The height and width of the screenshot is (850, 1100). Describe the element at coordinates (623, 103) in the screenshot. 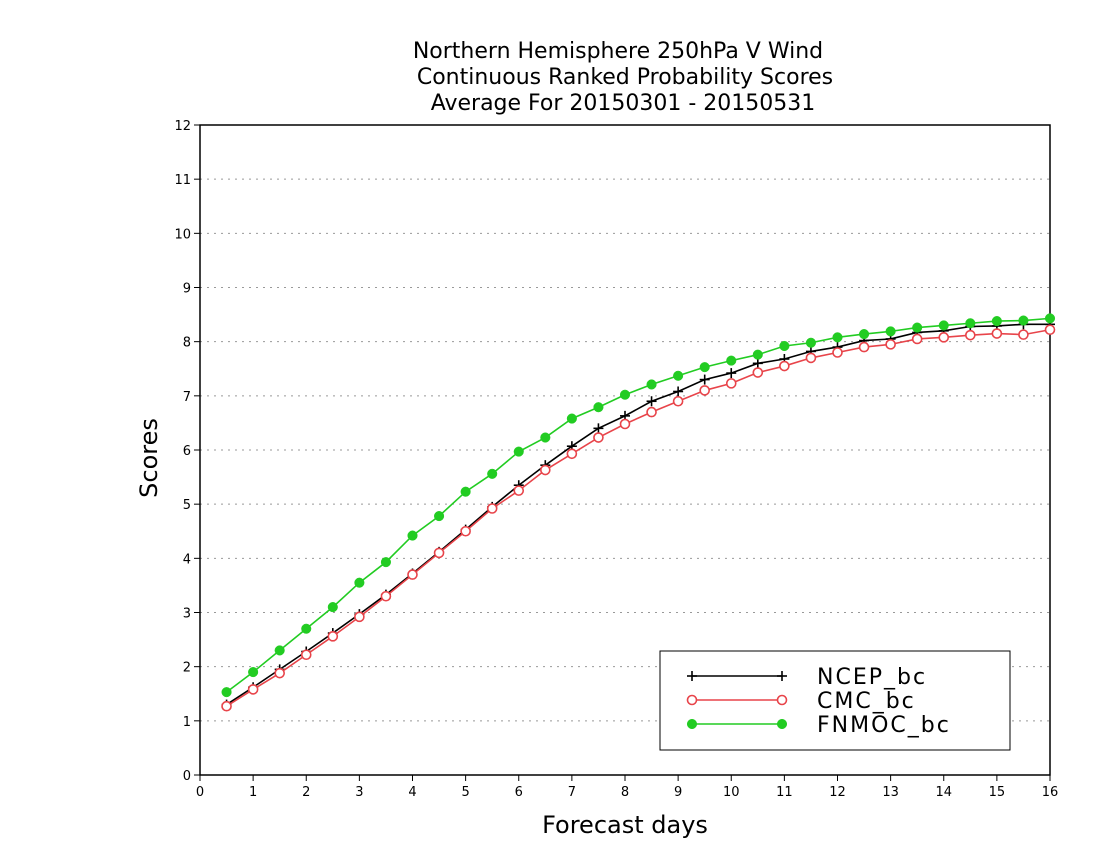

I see `chart-title-line-3: Average For 20150301 - 20150531` at that location.